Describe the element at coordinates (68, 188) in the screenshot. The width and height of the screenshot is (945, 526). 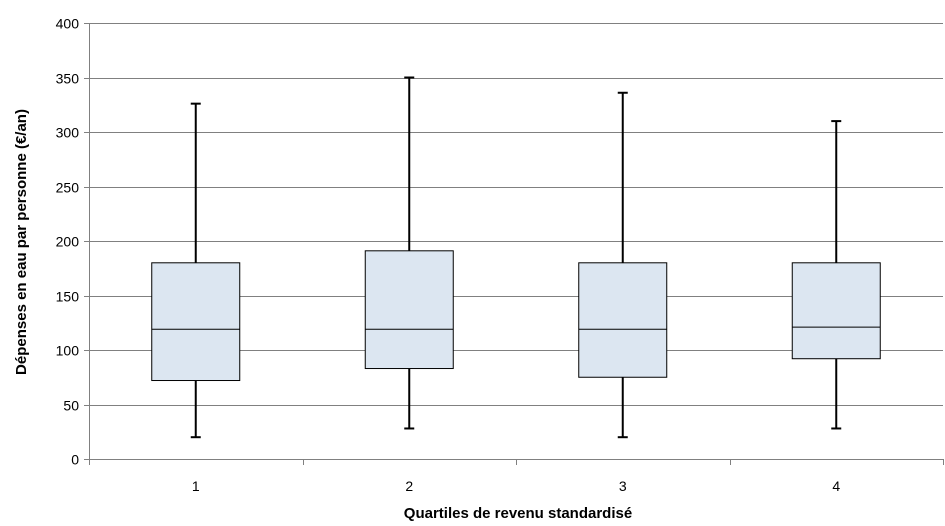
I see `y-tick-label: 250` at that location.